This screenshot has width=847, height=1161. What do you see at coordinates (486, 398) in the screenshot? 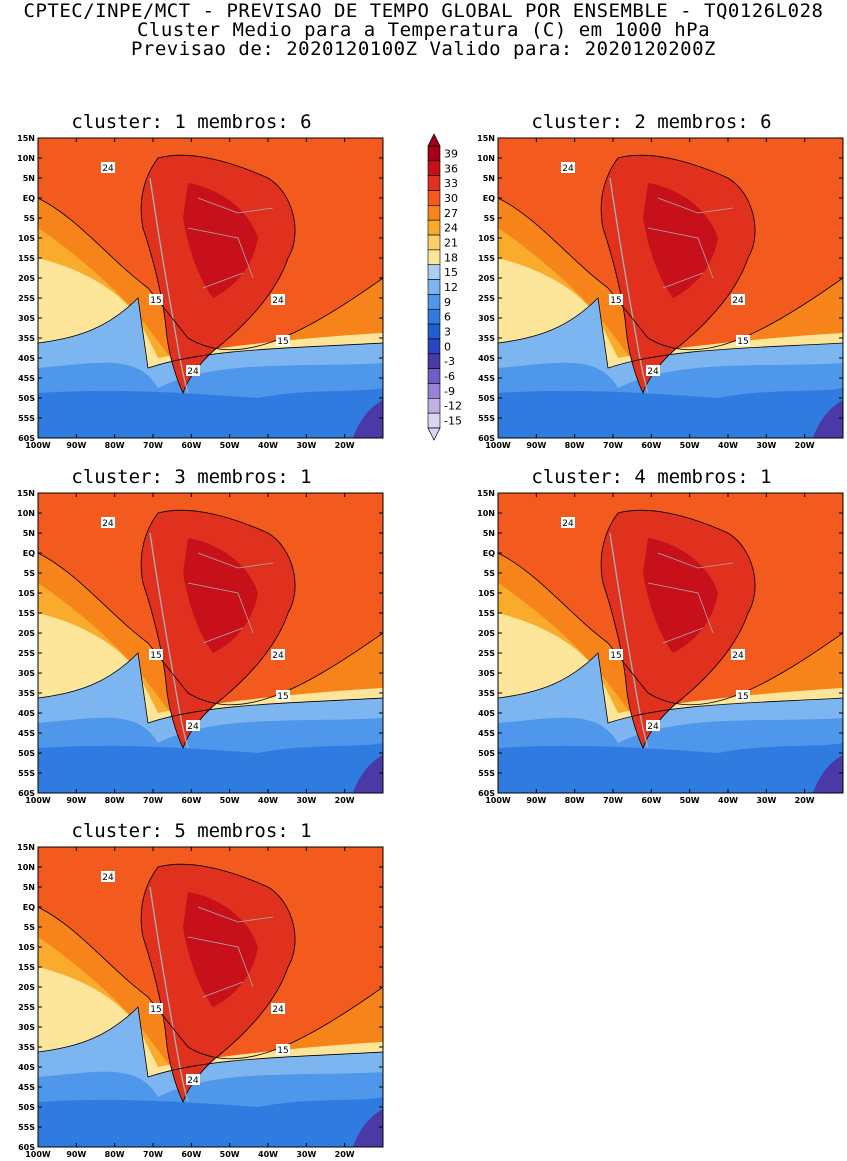
I see `lat-label: 50S` at bounding box center [486, 398].